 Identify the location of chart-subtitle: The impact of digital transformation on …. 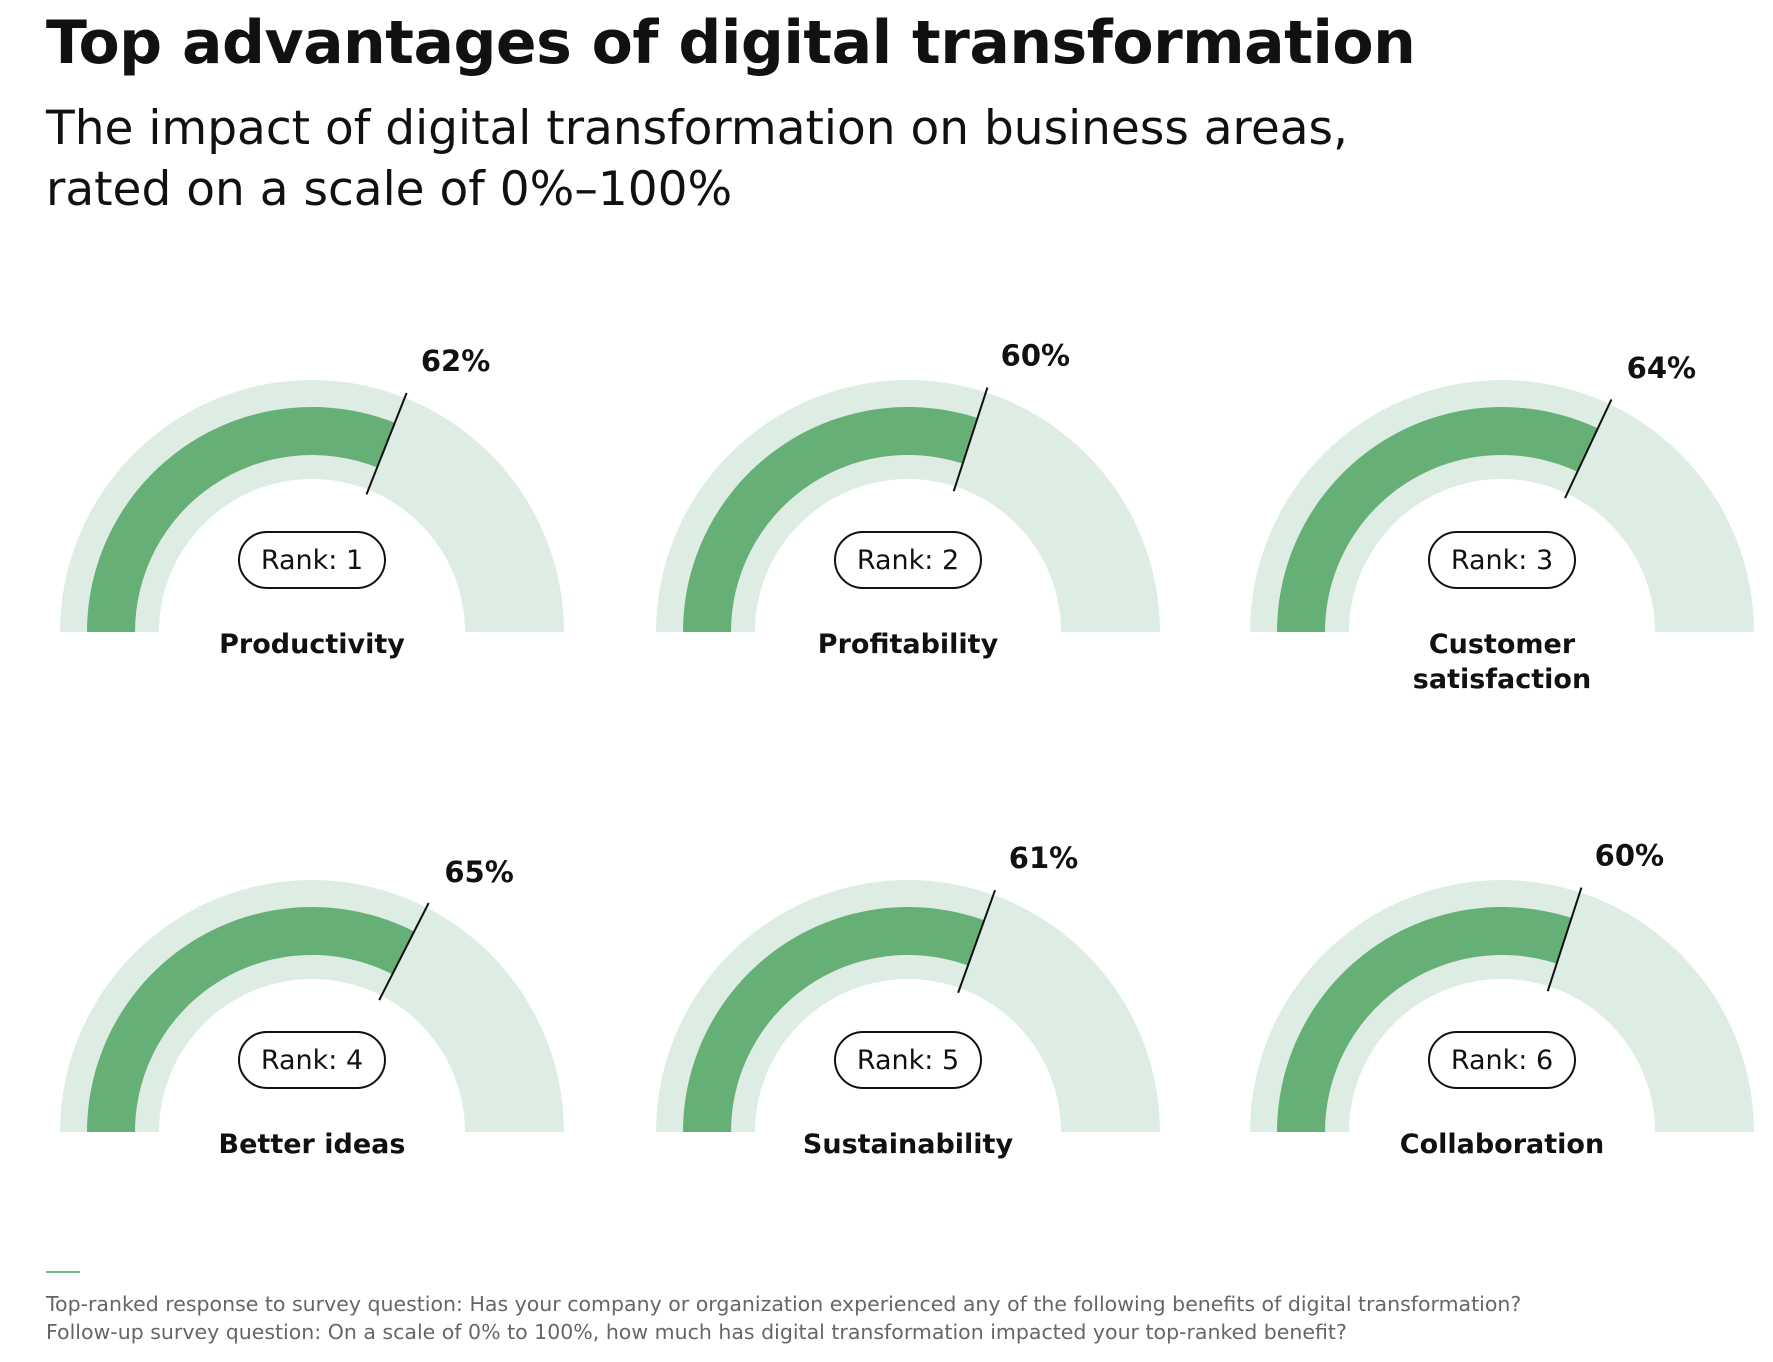
(796, 159).